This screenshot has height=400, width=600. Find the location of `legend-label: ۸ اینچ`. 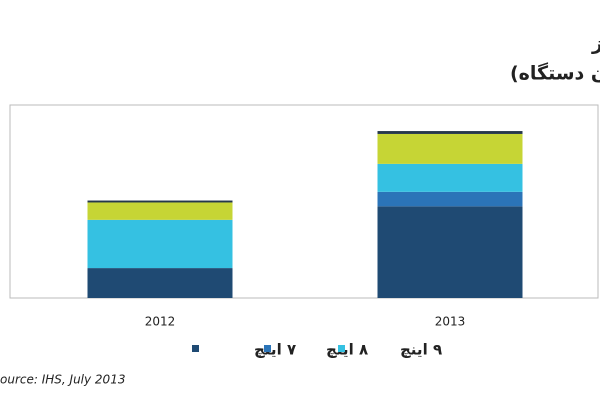

legend-label: ۸ اینچ is located at coordinates (347, 350).